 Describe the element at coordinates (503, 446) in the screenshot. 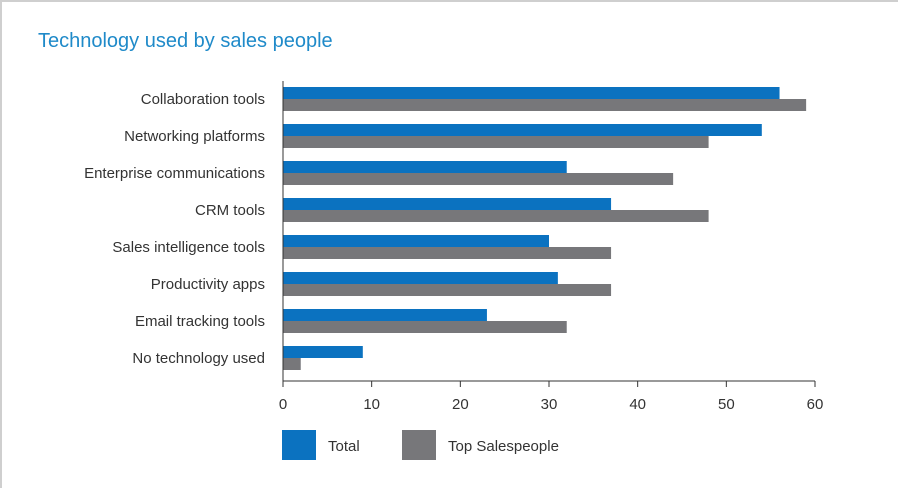

I see `legend-label: Top Salespeople` at that location.